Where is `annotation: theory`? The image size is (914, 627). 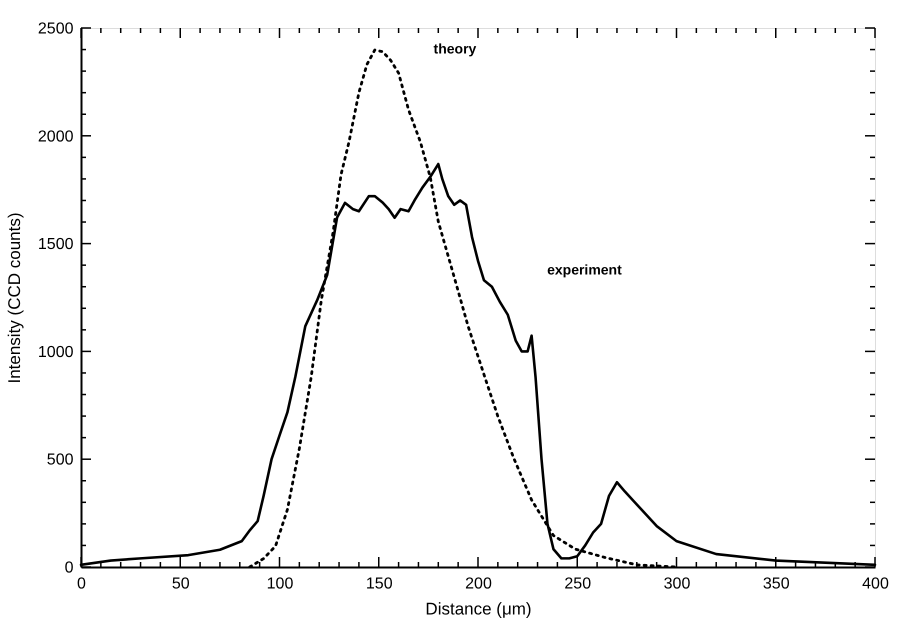
annotation: theory is located at coordinates (455, 48).